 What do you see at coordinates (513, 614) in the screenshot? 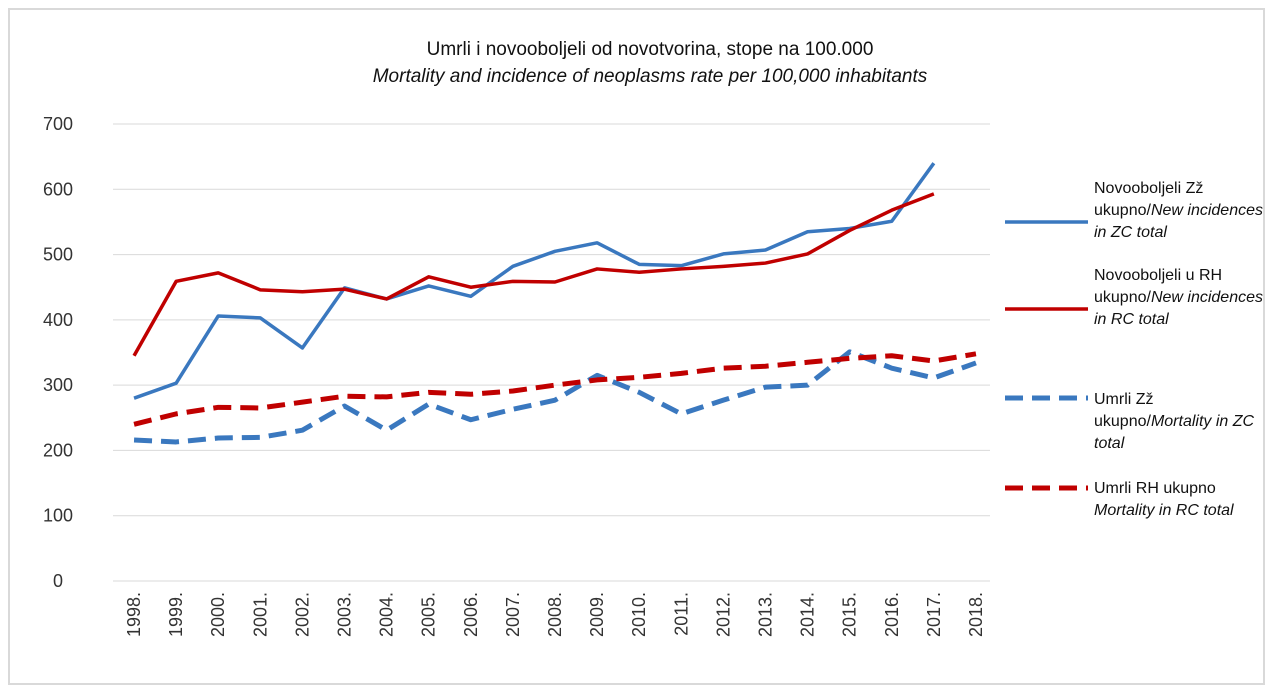
I see `x-tick-label: 2007.` at bounding box center [513, 614].